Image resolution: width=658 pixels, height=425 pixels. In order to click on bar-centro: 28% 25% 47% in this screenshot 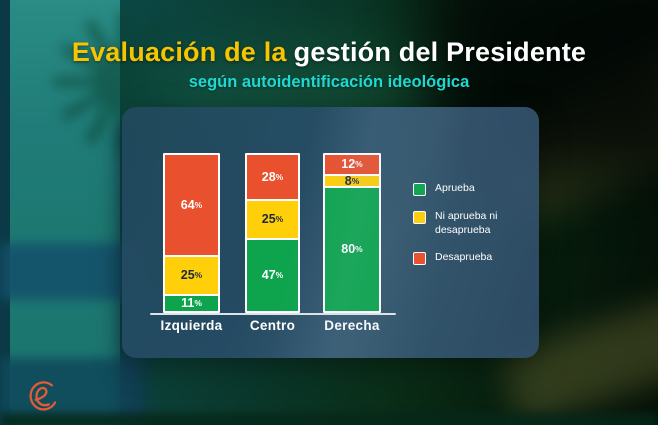, I will do `click(272, 233)`.